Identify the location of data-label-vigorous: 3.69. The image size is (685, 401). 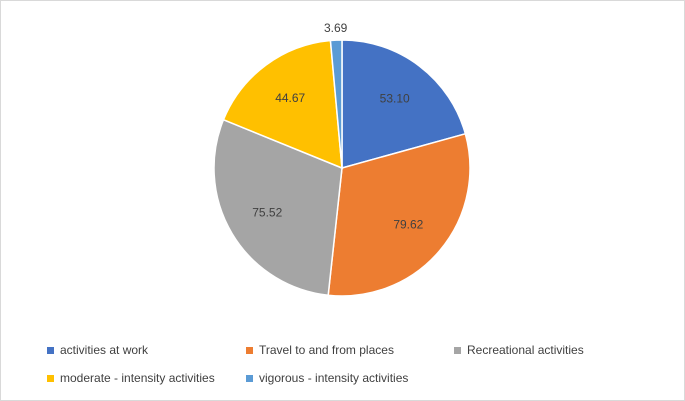
(336, 28).